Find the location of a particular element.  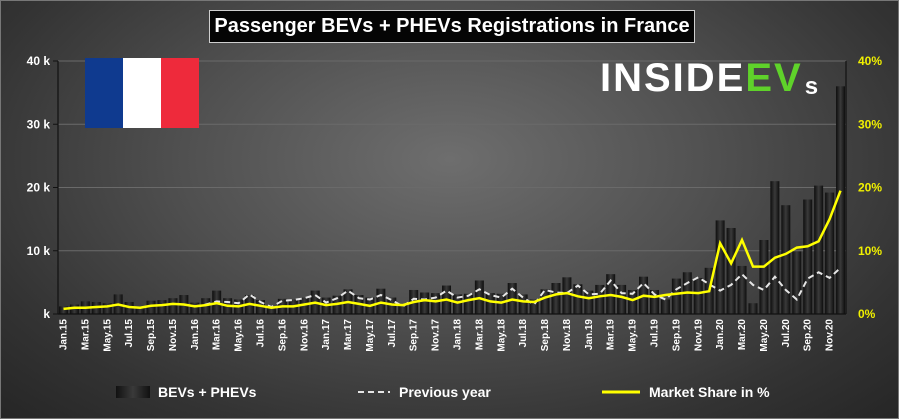

x-tick-label: Sep.15 is located at coordinates (151, 335).